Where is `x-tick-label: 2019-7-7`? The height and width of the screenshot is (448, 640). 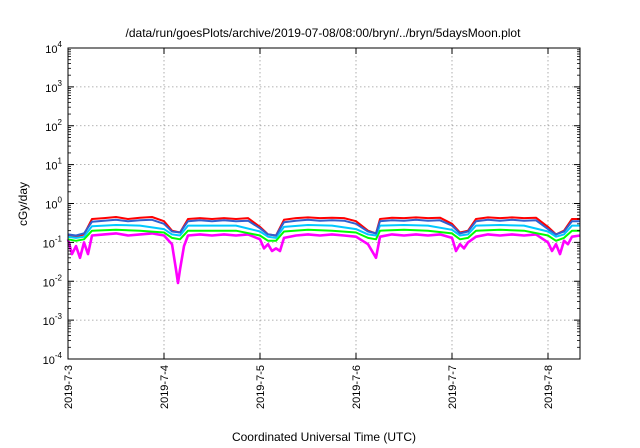 x-tick-label: 2019-7-7 is located at coordinates (453, 387).